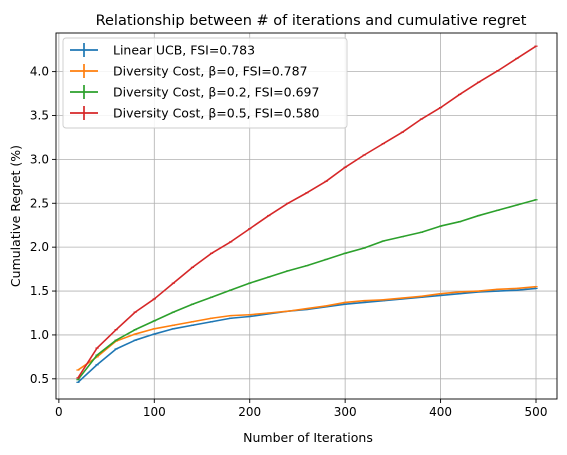 This screenshot has height=455, width=567. I want to click on x-tick-label: 200, so click(249, 412).